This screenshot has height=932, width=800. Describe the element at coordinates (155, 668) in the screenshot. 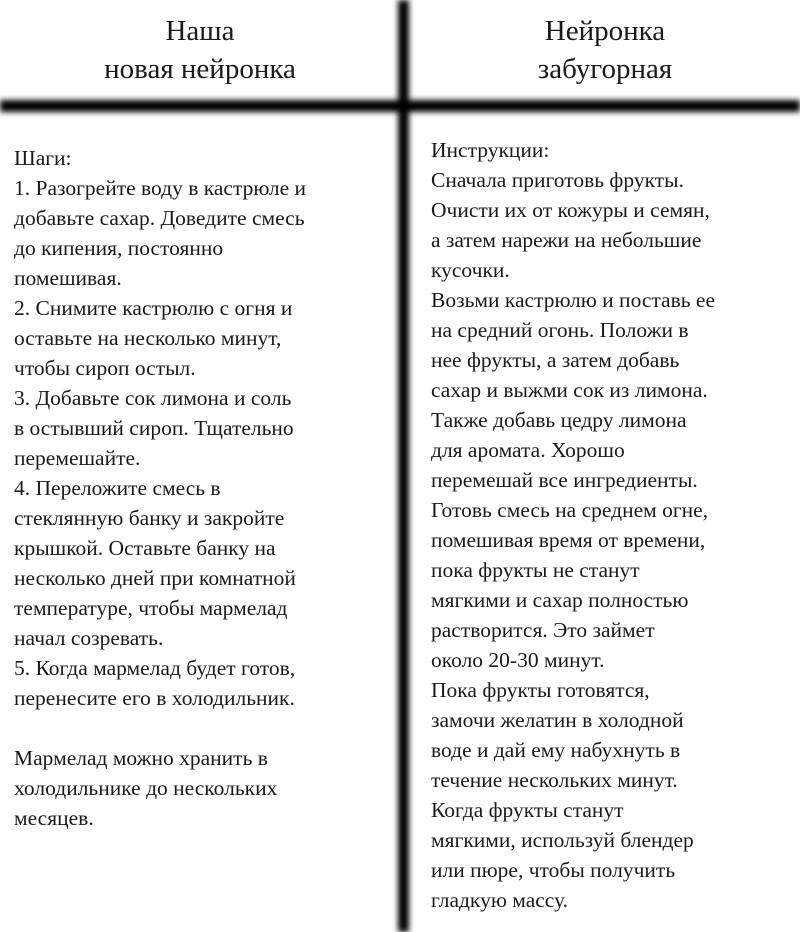

I see `text-line: 5. Когда мармелад будет готов,` at that location.